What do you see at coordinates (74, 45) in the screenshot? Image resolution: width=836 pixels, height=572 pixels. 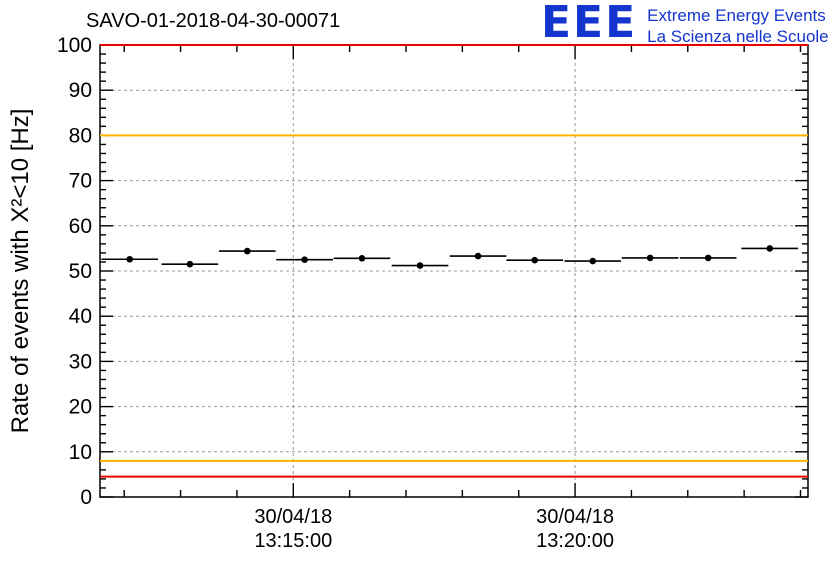 I see `svg-text: 100` at bounding box center [74, 45].